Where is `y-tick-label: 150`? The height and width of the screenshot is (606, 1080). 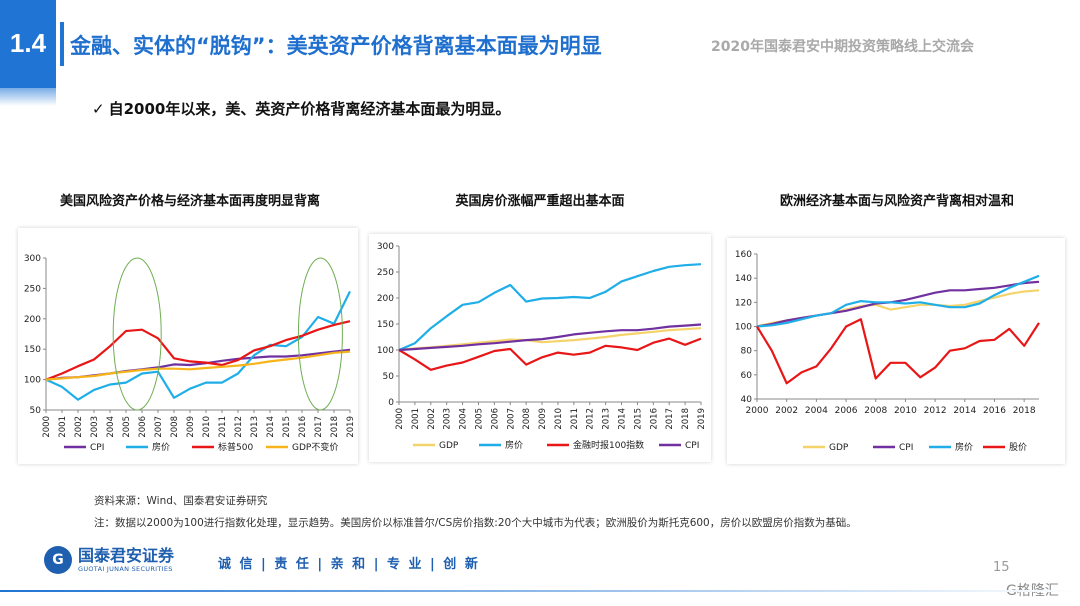
y-tick-label: 150 is located at coordinates (385, 325).